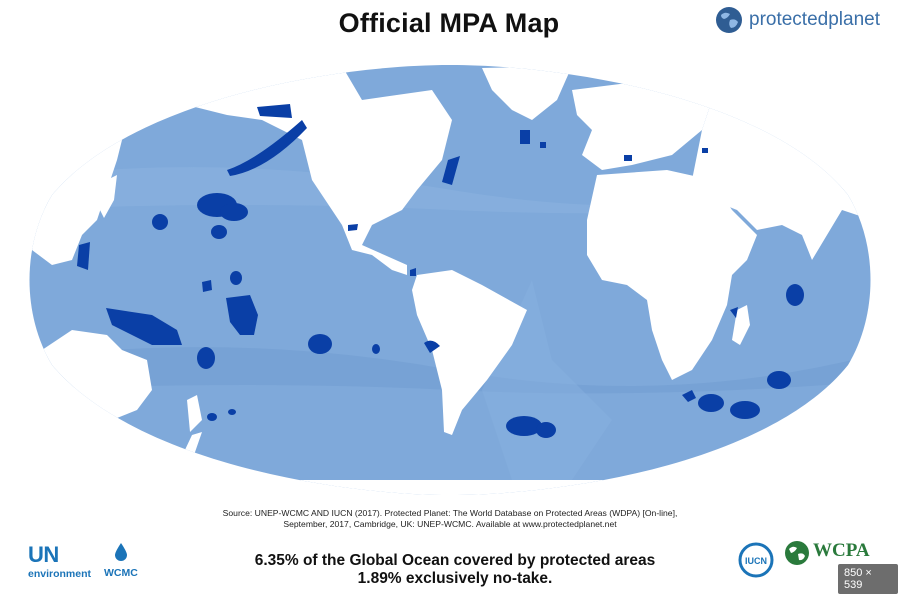  I want to click on iucn-emblem-icon: IUCN, so click(756, 560).